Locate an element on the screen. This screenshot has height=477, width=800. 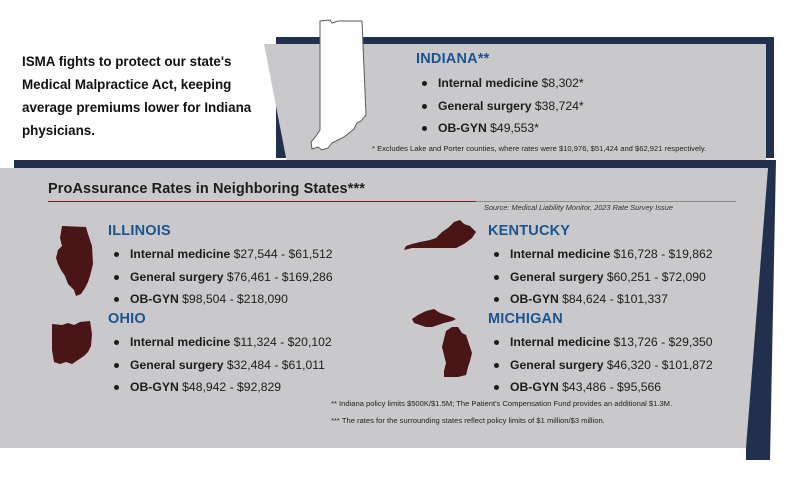
list-item: OB-GYN $49,553* is located at coordinates (500, 128).